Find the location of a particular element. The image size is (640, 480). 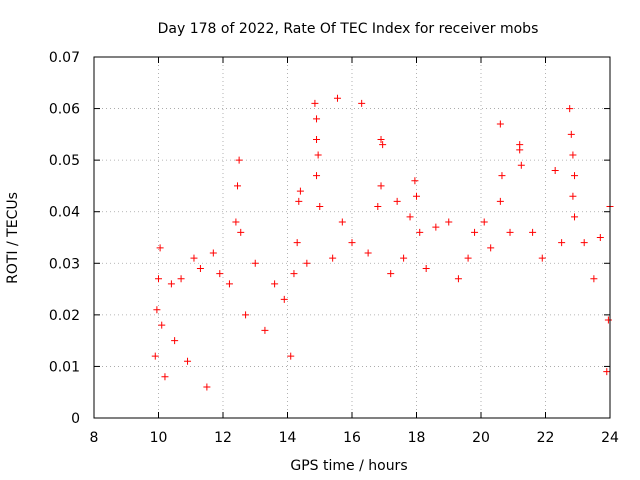

y-tick-label: 0 is located at coordinates (75, 419).